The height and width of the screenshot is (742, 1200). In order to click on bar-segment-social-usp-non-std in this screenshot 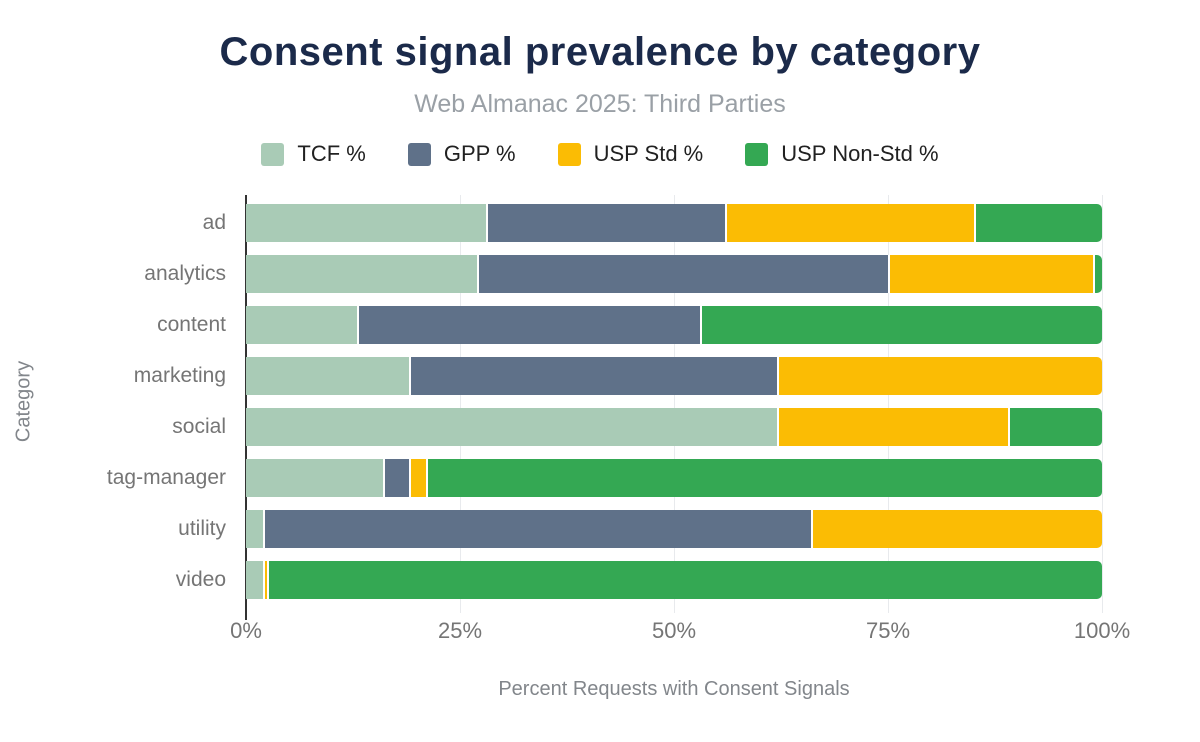, I will do `click(1054, 426)`.